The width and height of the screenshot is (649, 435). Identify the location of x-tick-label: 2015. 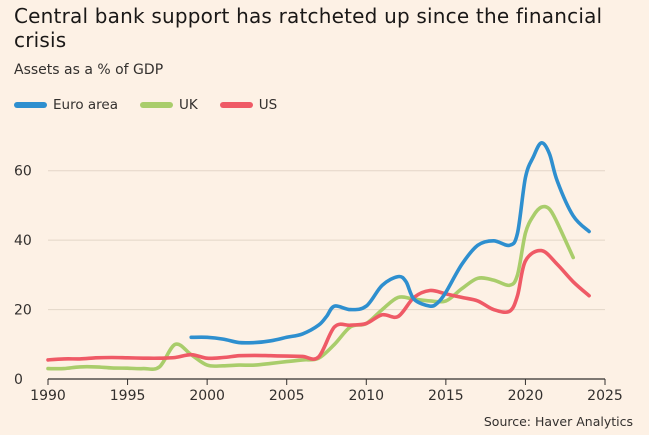
(446, 396).